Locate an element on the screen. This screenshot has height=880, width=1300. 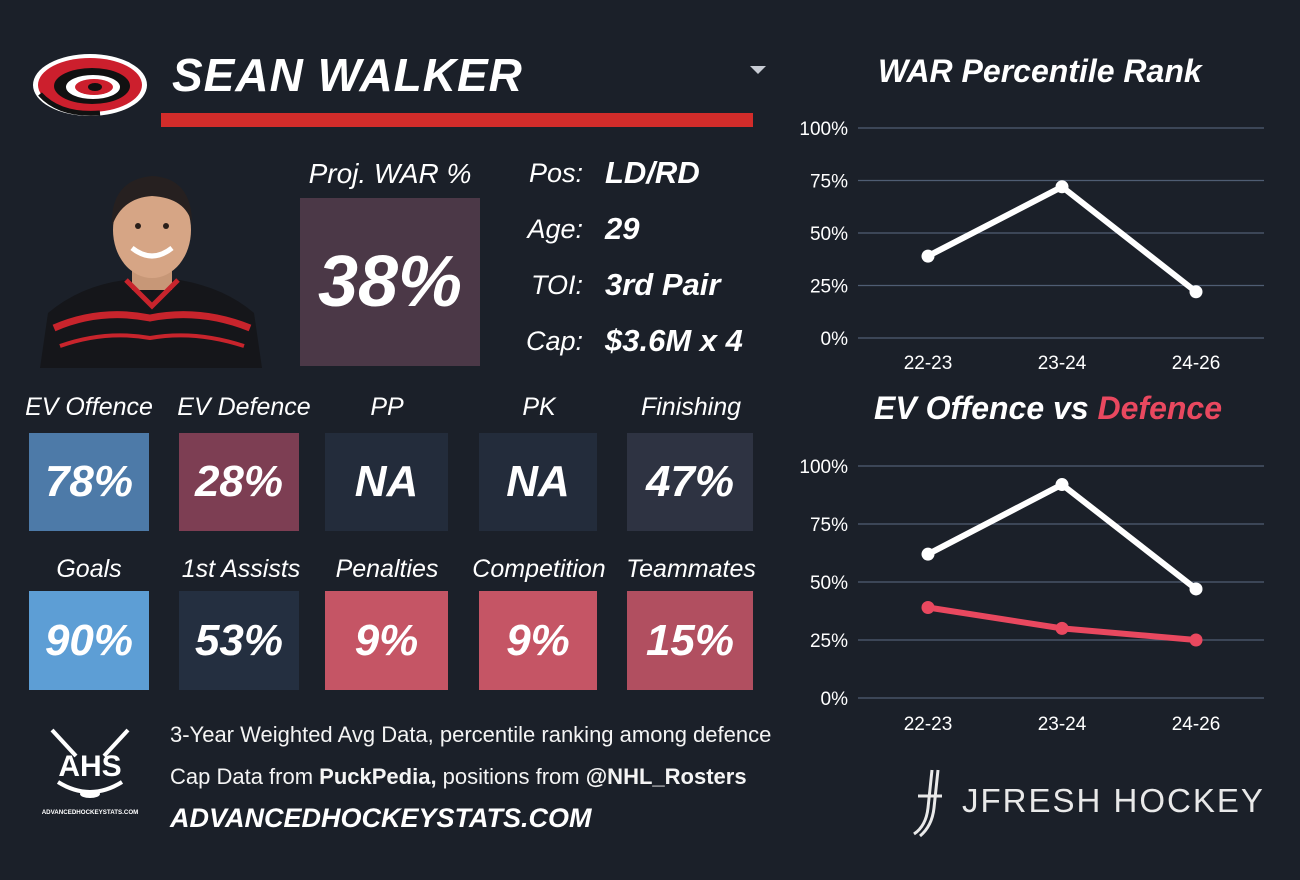
jfresh-brand-text: JFRESH HOCKEY is located at coordinates (1113, 800).